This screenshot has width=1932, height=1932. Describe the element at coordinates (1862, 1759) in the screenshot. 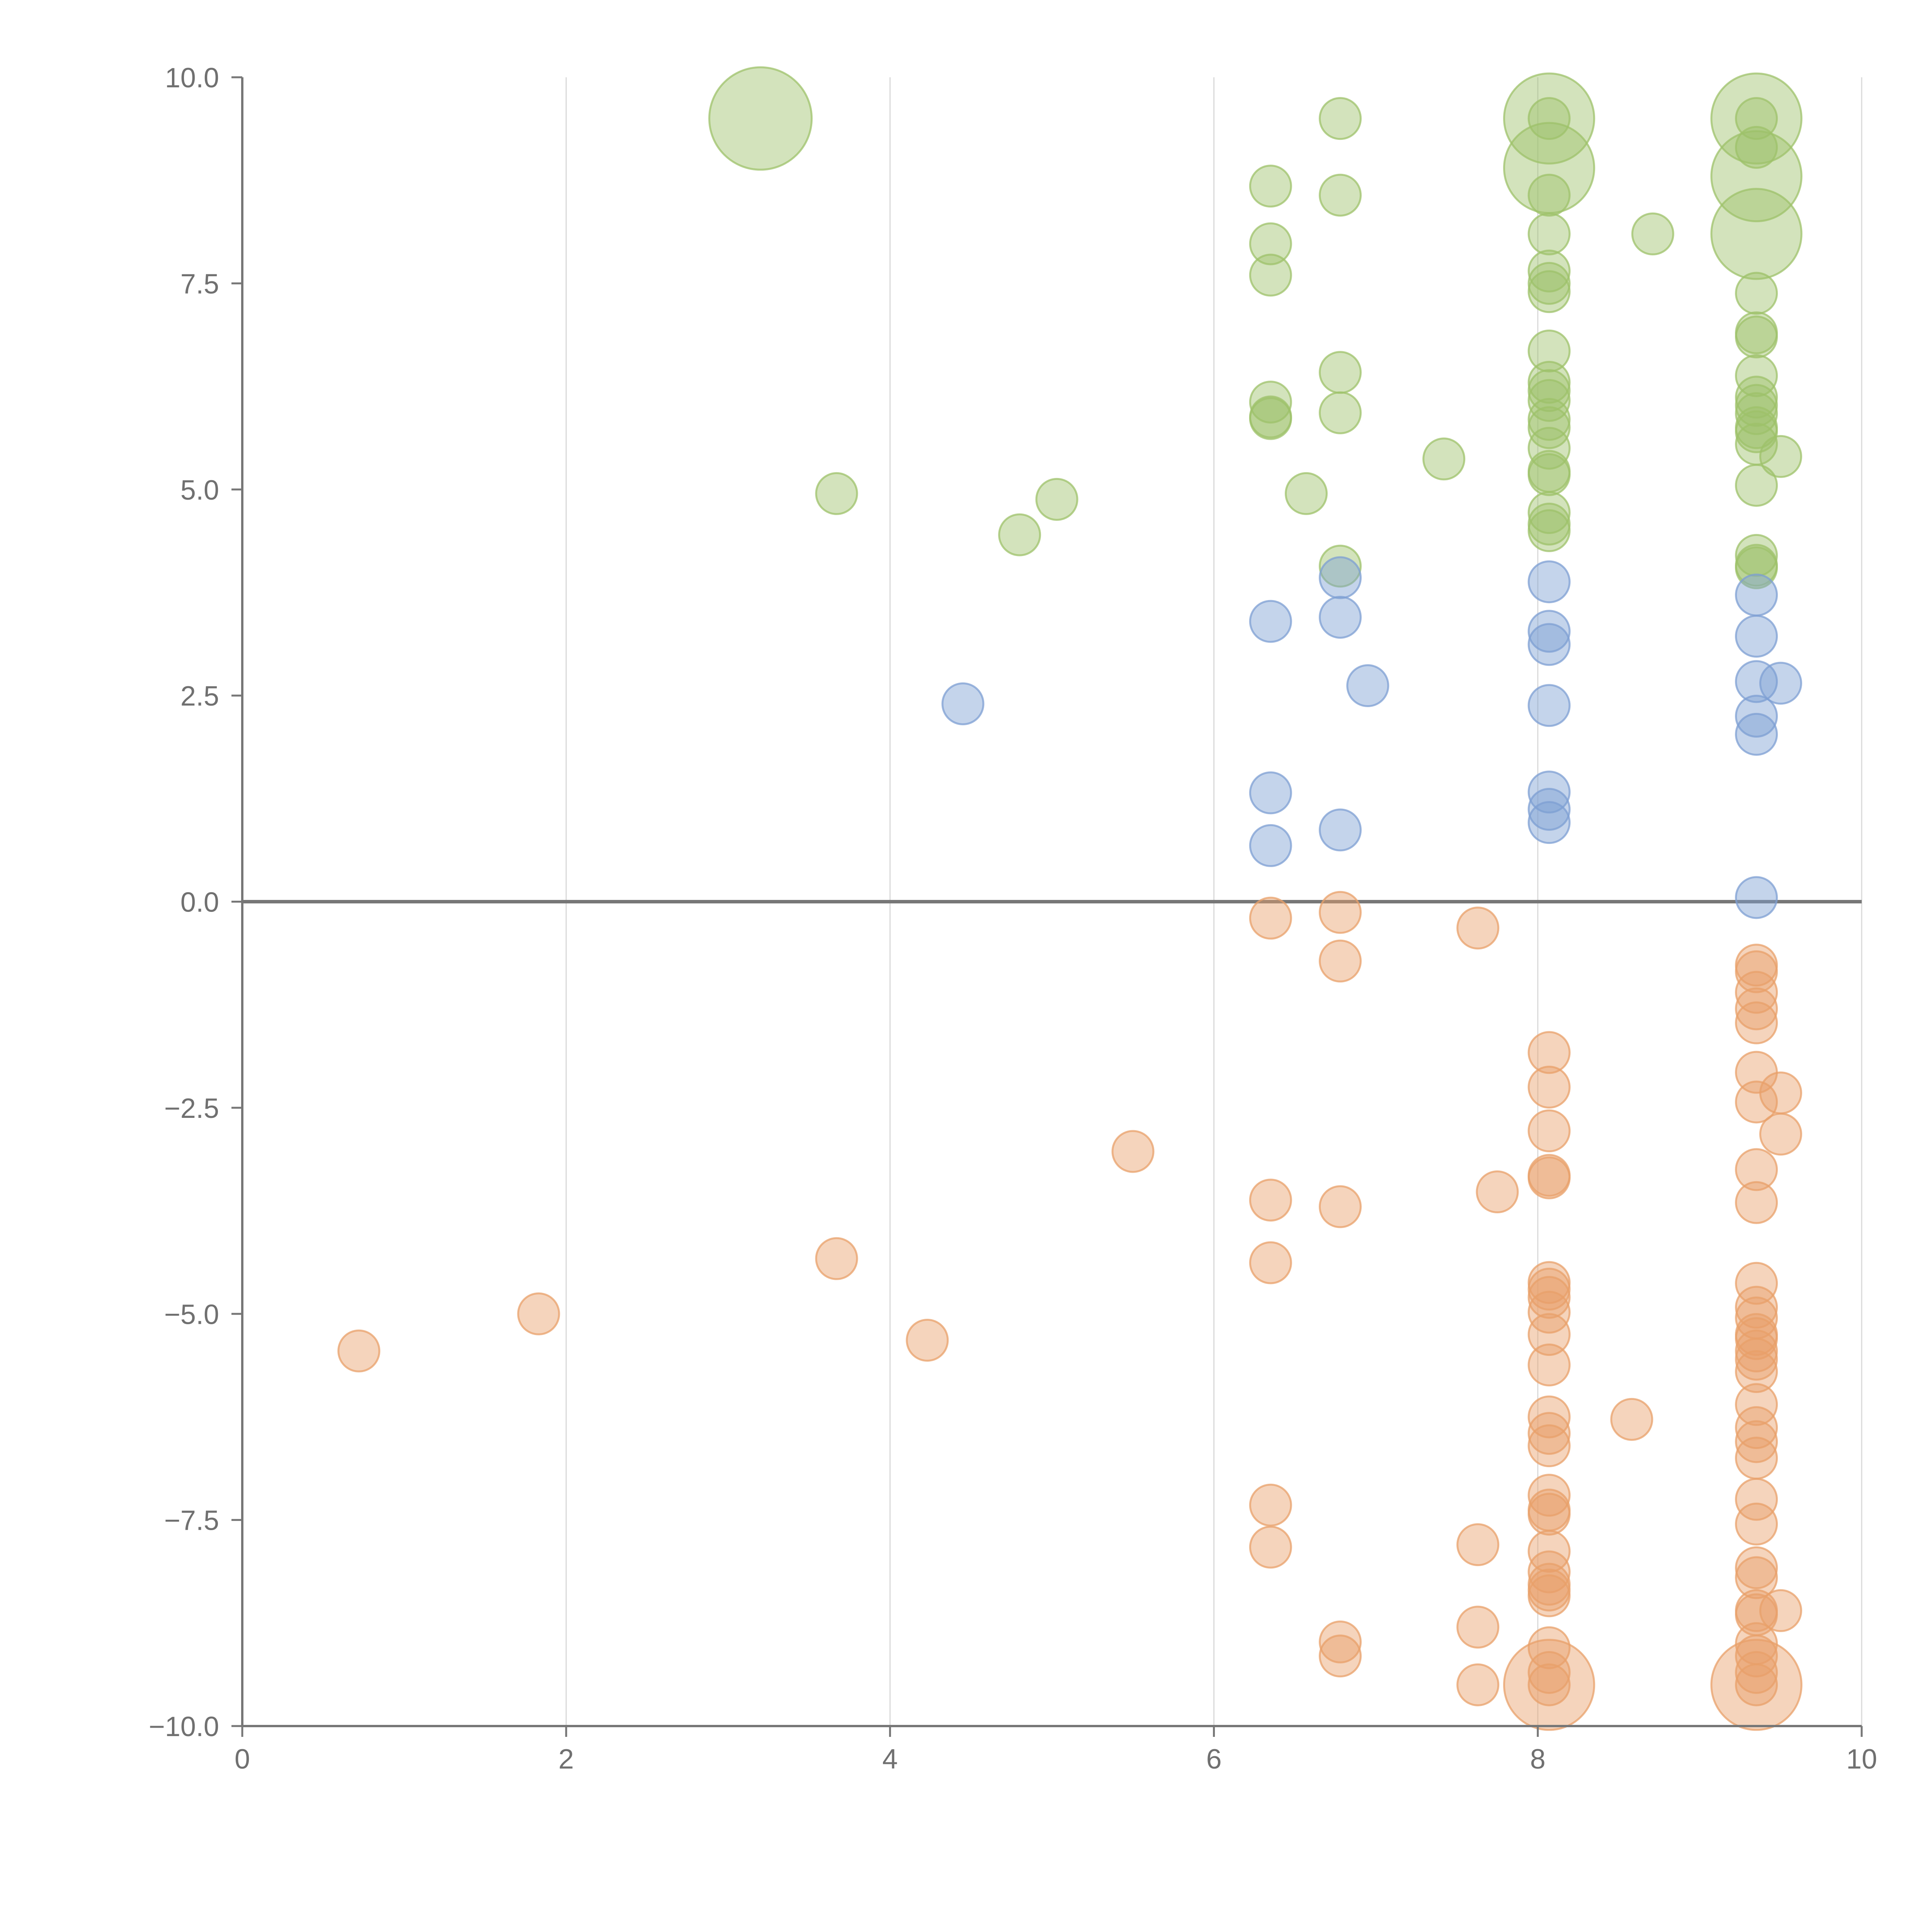

I see `x-tick-label-5: 10` at that location.